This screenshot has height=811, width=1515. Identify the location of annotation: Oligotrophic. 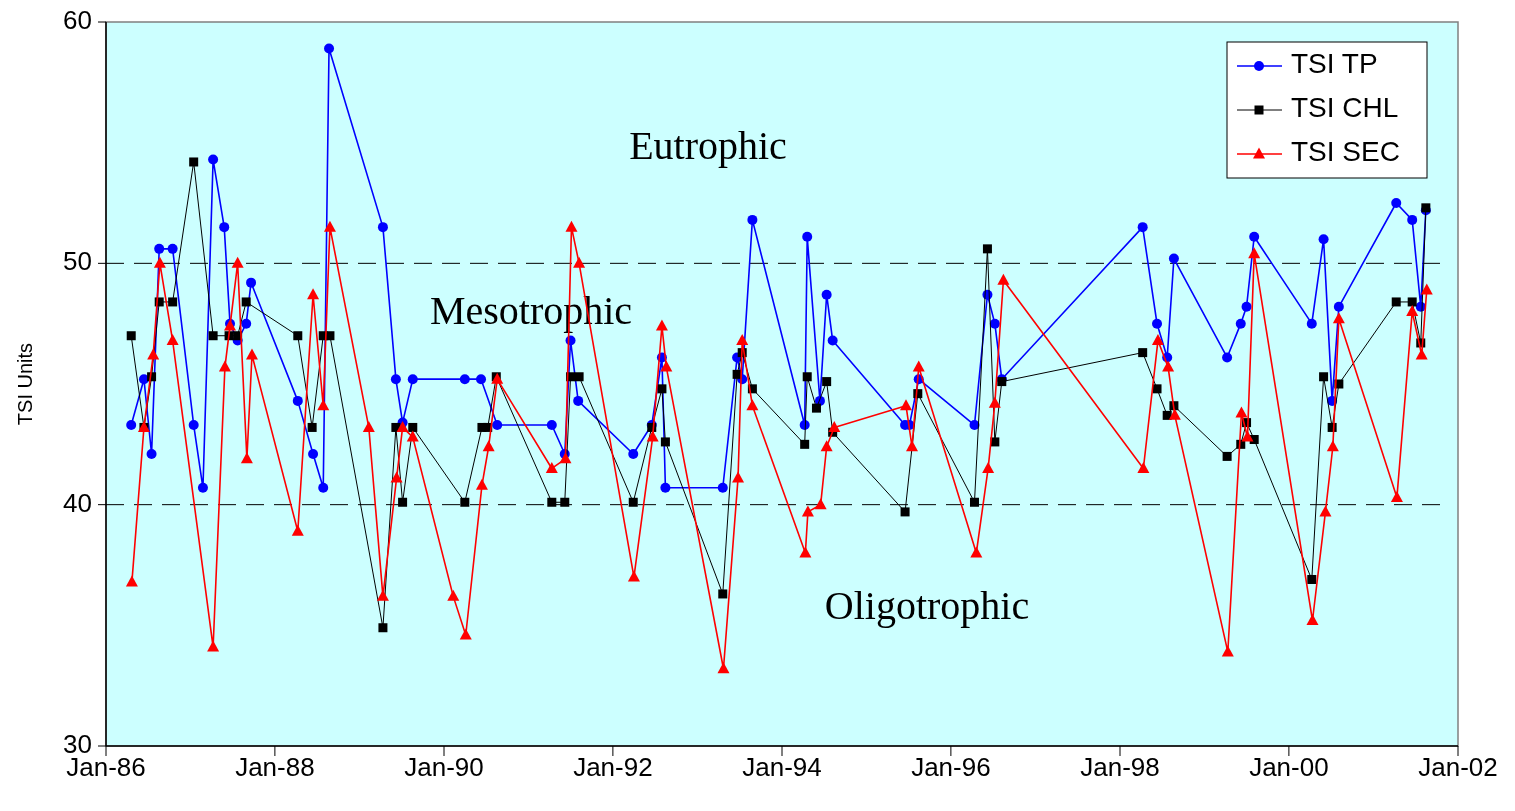
(927, 606).